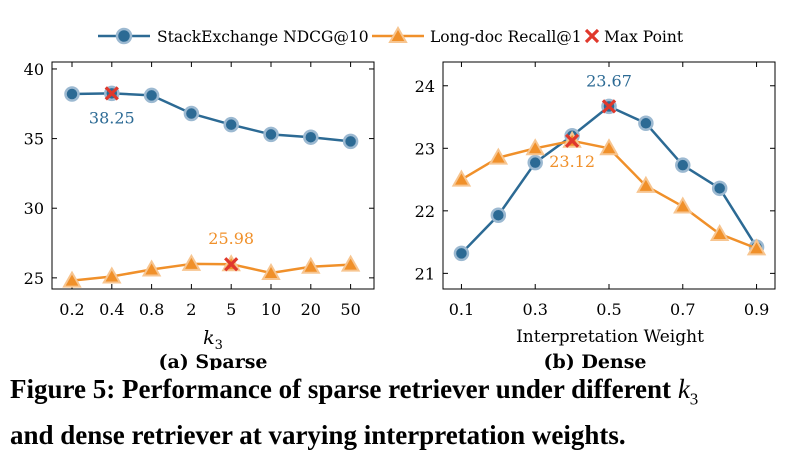  What do you see at coordinates (425, 148) in the screenshot?
I see `y-tick-label: 23` at bounding box center [425, 148].